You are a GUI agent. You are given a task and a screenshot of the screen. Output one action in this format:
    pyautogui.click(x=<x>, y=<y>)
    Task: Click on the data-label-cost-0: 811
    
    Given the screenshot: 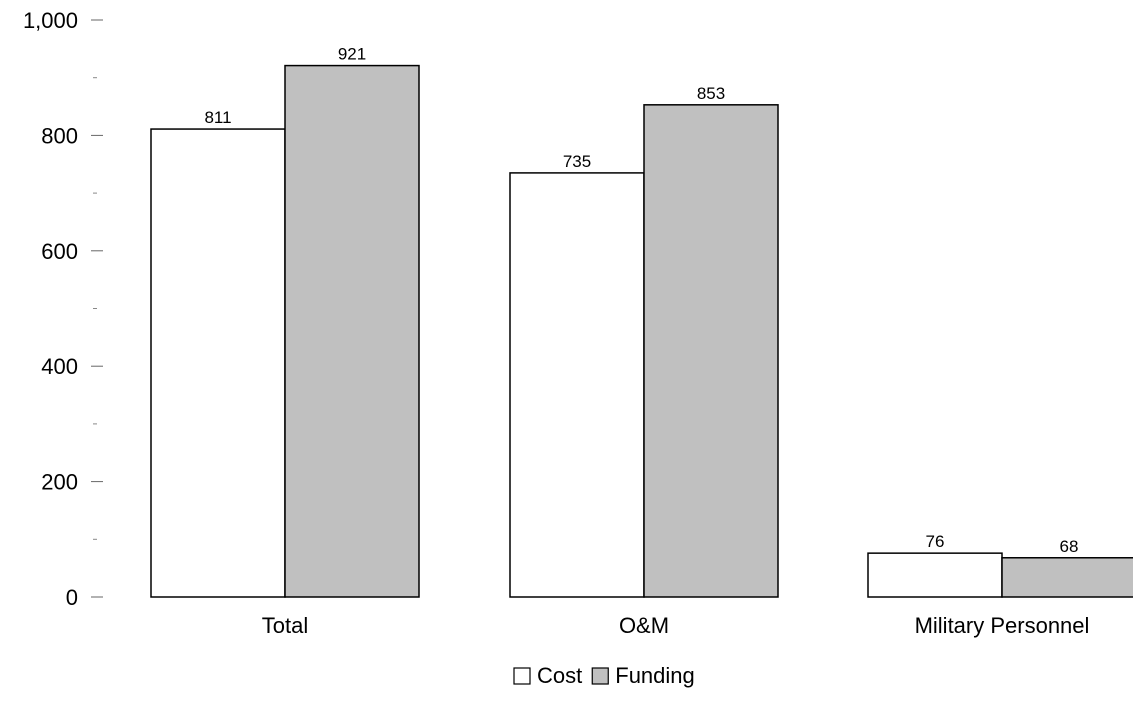 What is the action you would take?
    pyautogui.click(x=217, y=117)
    